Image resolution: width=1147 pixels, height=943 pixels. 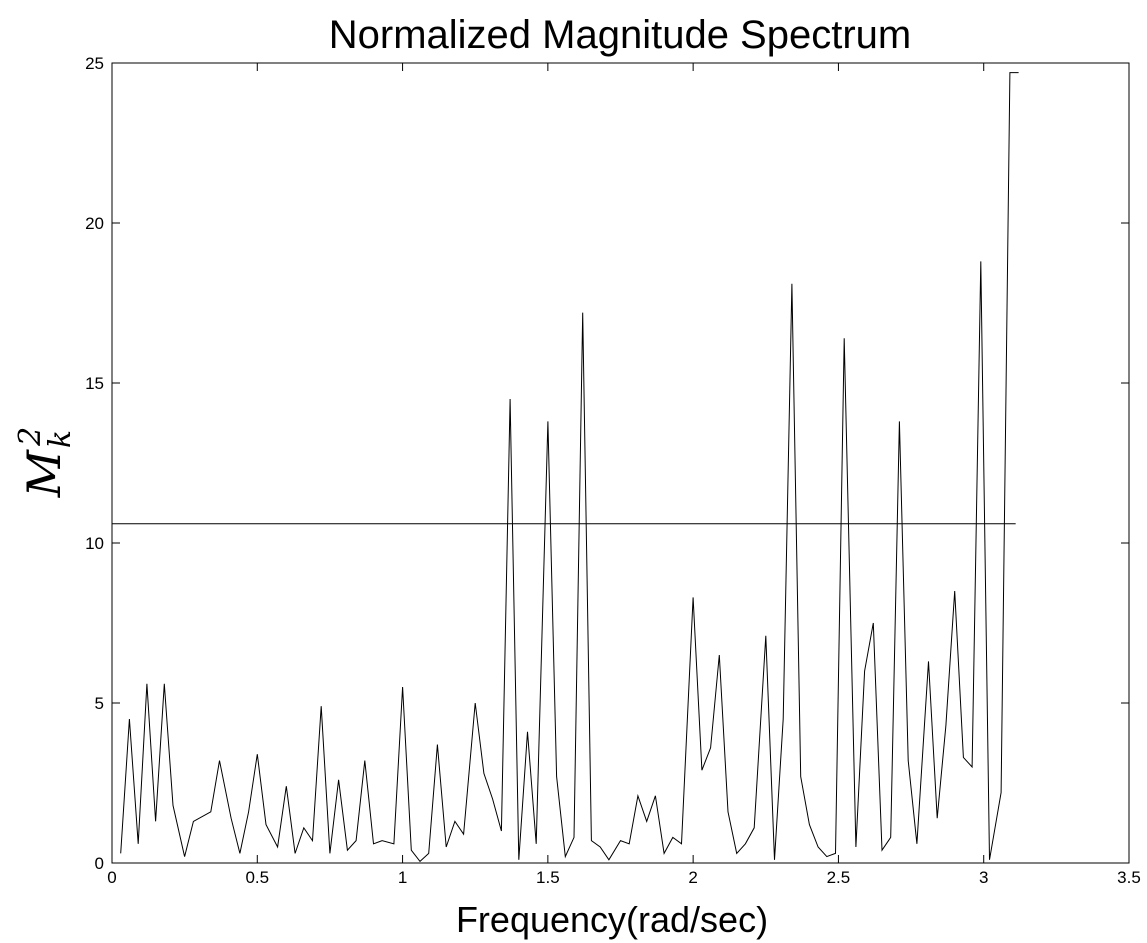 I want to click on y-label-sup: 2, so click(x=30, y=437).